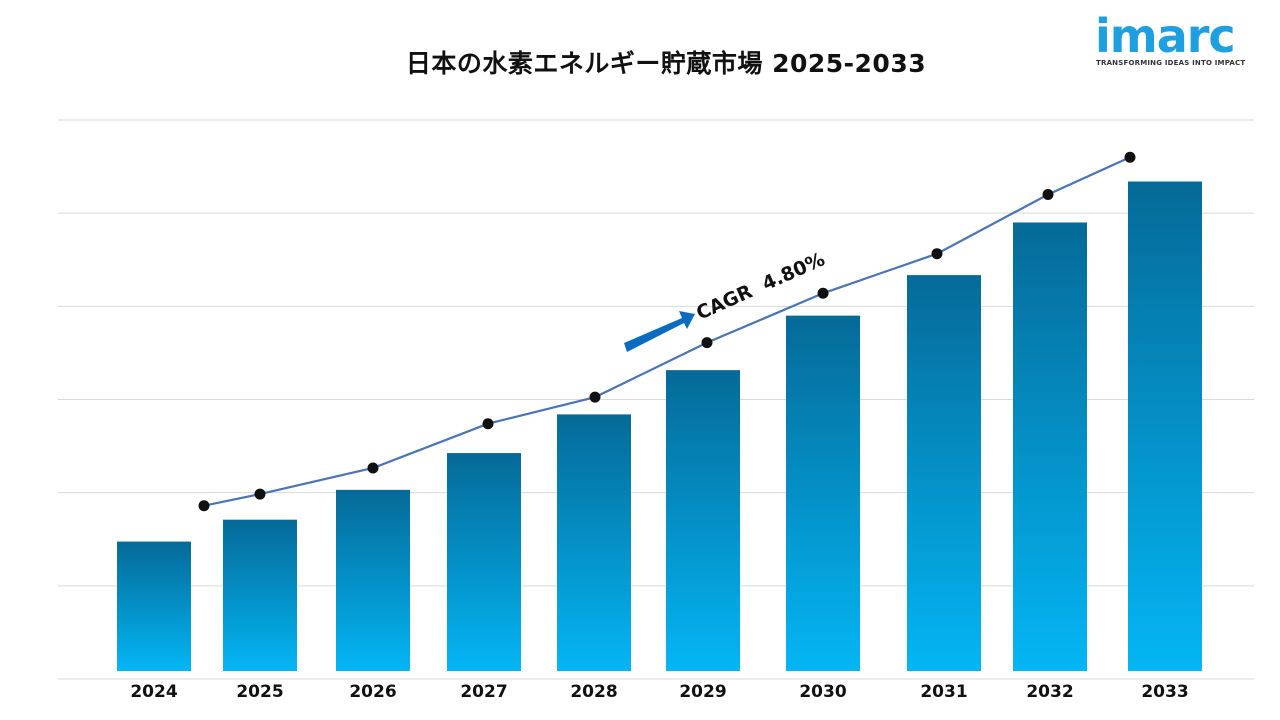 The height and width of the screenshot is (720, 1280). What do you see at coordinates (1048, 195) in the screenshot?
I see `trend-marker-2032` at bounding box center [1048, 195].